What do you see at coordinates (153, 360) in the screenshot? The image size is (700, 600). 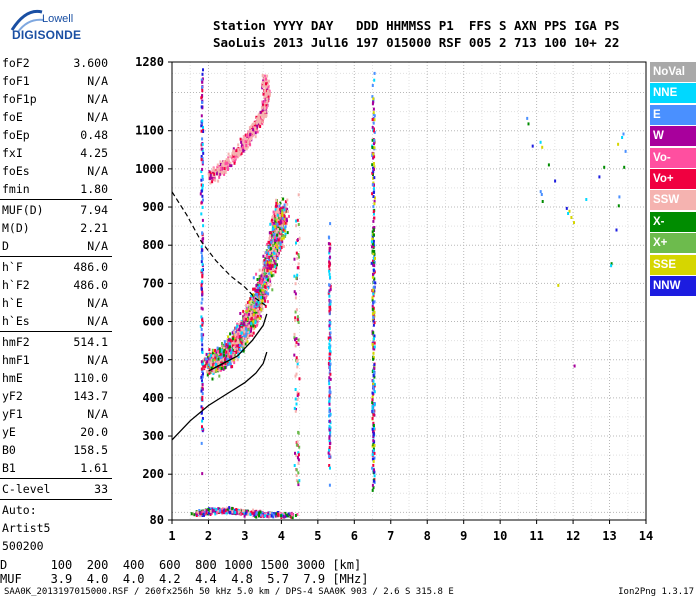 I see `y-tick-label: 500` at bounding box center [153, 360].